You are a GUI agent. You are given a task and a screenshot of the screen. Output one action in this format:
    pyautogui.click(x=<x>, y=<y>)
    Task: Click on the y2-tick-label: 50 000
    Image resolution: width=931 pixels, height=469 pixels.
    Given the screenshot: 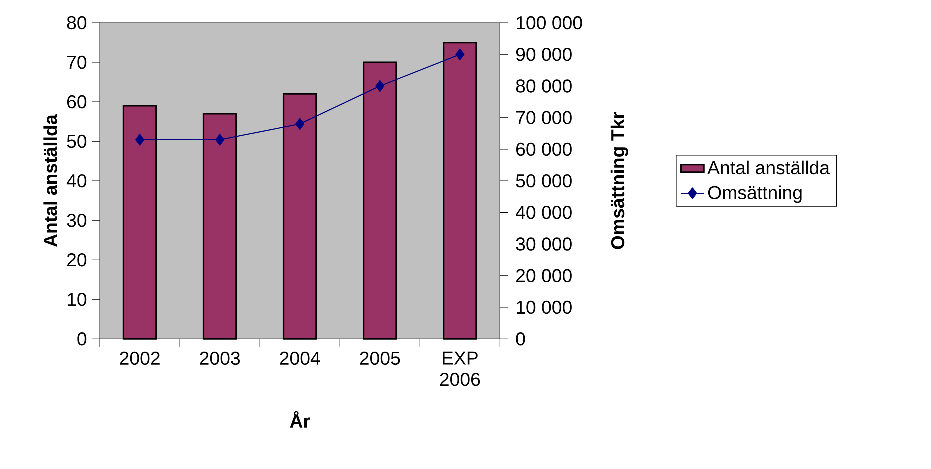 What is the action you would take?
    pyautogui.click(x=544, y=181)
    